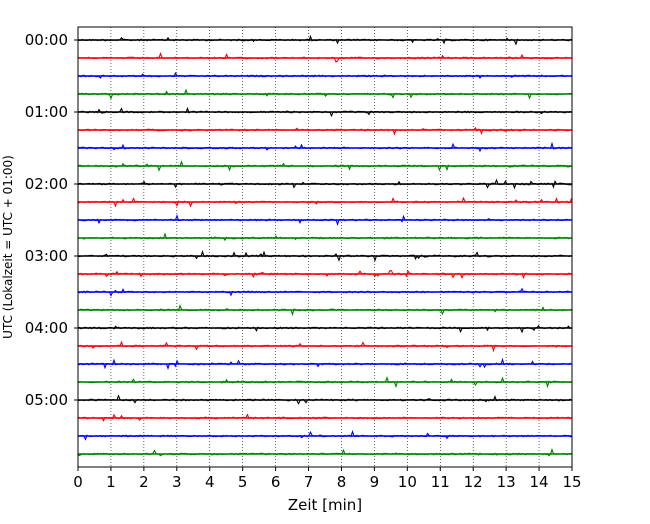 Image resolution: width=650 pixels, height=524 pixels. I want to click on x-tick-label: 10, so click(407, 482).